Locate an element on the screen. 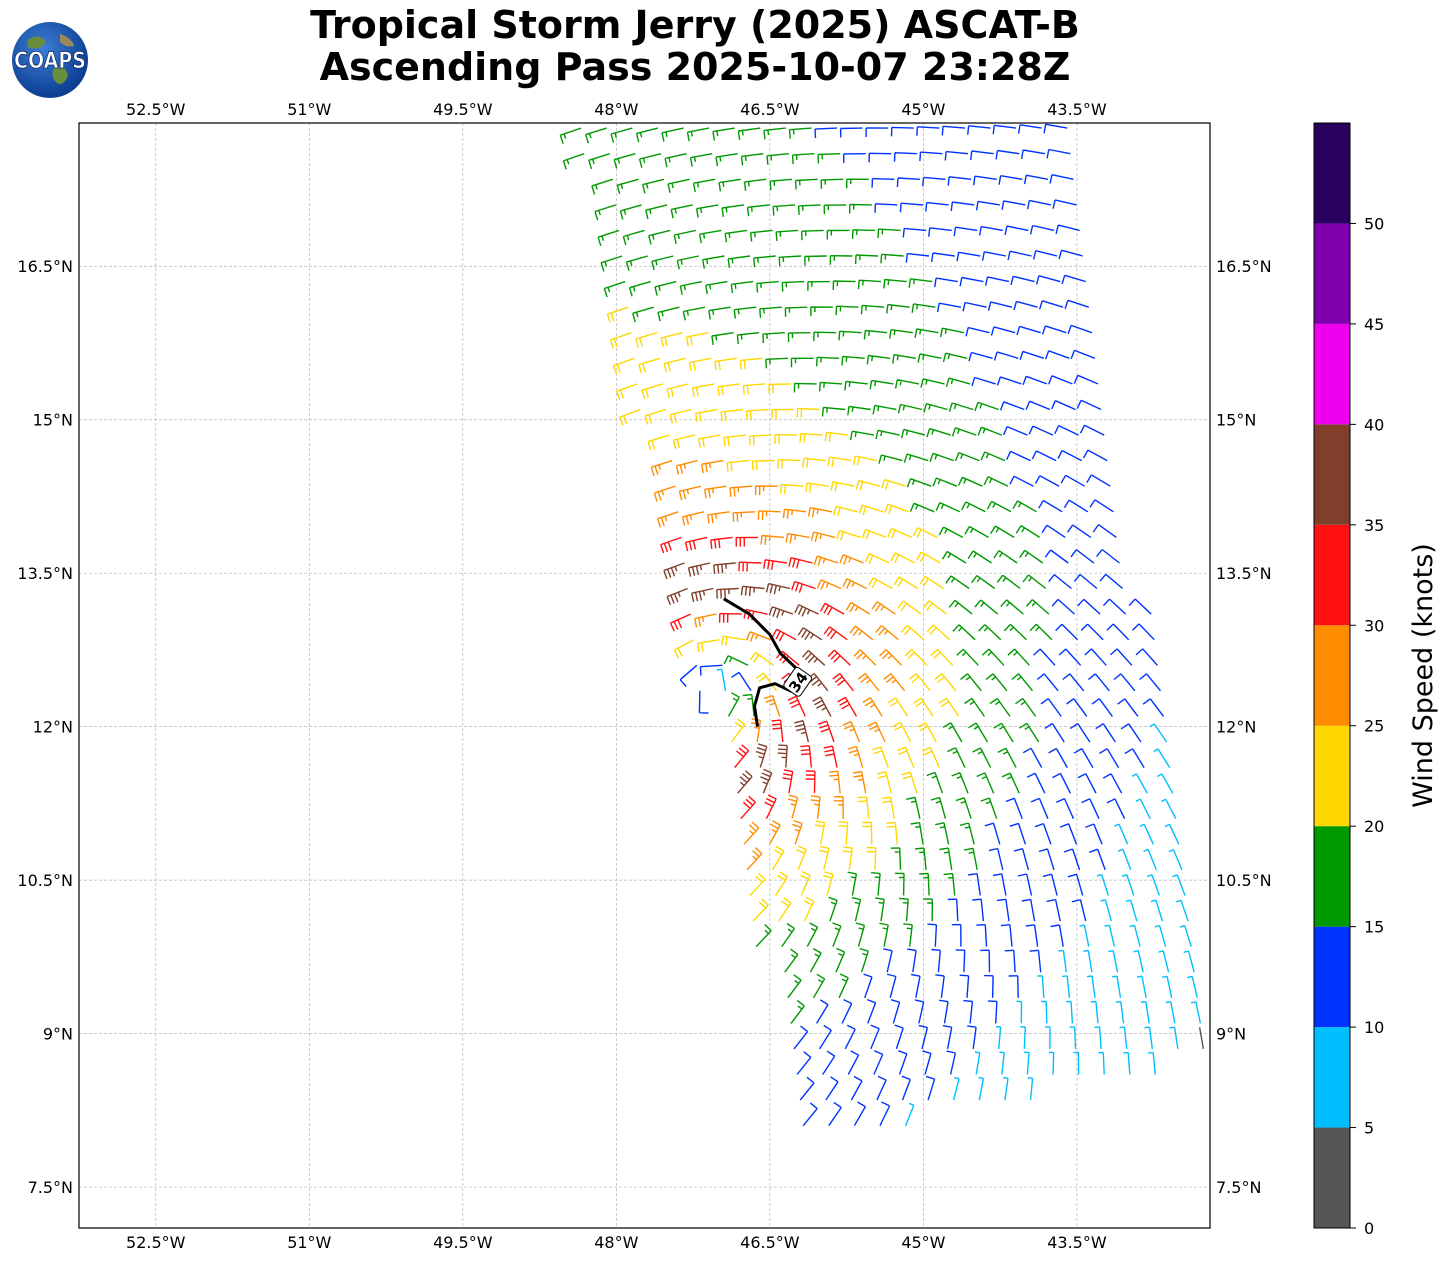  colorbar-tick-label: 10 is located at coordinates (1374, 1027).